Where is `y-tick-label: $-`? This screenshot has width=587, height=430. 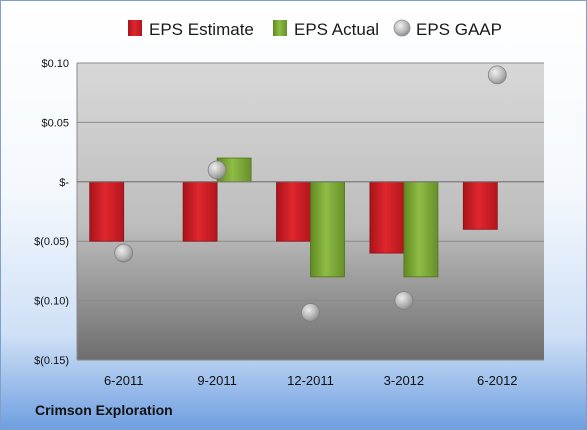
y-tick-label: $- is located at coordinates (64, 183).